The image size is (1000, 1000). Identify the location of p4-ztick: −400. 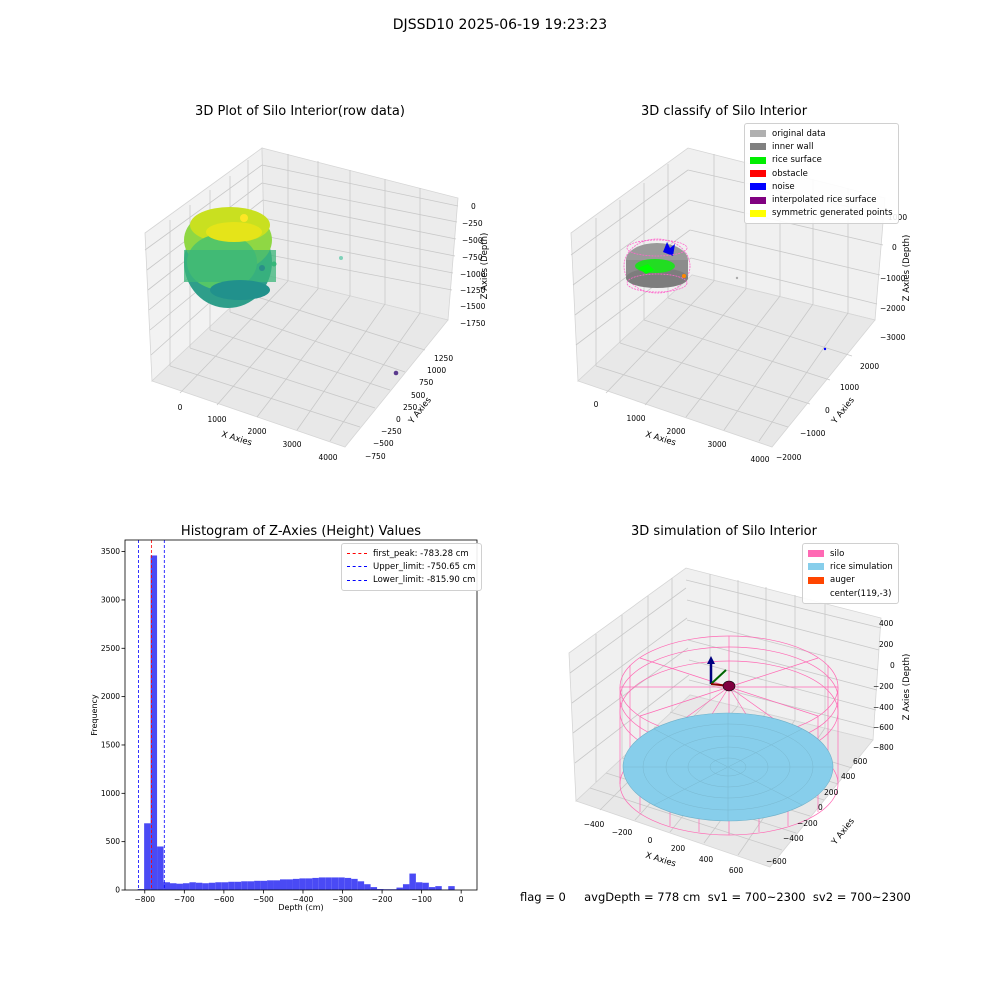
(883, 707).